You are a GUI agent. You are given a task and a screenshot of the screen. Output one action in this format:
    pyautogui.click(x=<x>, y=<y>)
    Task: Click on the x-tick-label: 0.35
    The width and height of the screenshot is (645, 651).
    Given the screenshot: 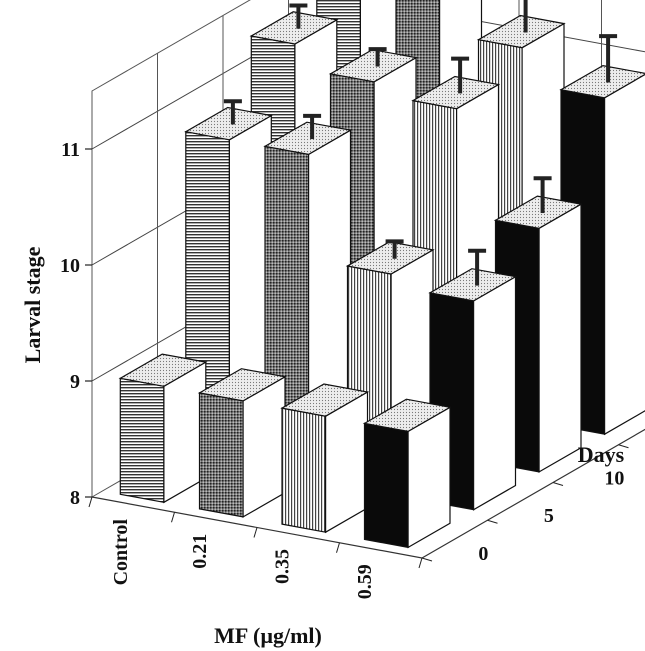 What is the action you would take?
    pyautogui.click(x=283, y=566)
    